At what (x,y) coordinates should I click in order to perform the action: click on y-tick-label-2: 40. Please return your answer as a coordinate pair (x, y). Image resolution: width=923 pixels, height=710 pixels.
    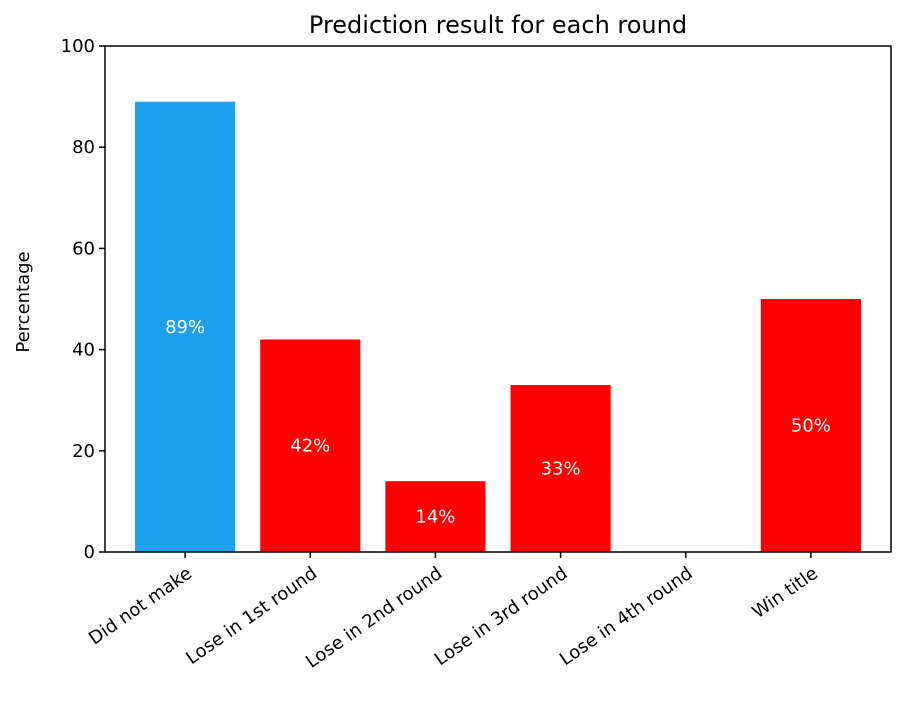
    Looking at the image, I should click on (83, 350).